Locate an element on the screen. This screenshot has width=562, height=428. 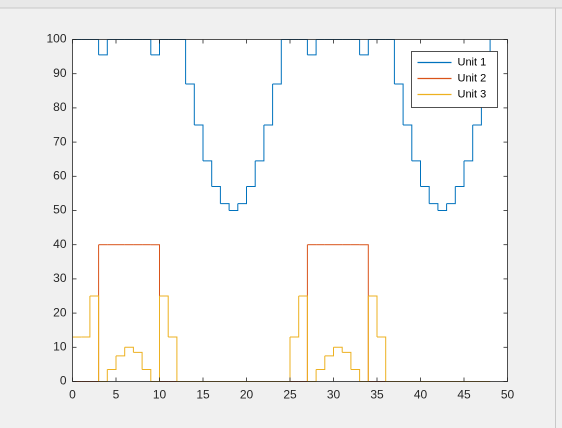
legend-label: Unit 3 is located at coordinates (472, 94).